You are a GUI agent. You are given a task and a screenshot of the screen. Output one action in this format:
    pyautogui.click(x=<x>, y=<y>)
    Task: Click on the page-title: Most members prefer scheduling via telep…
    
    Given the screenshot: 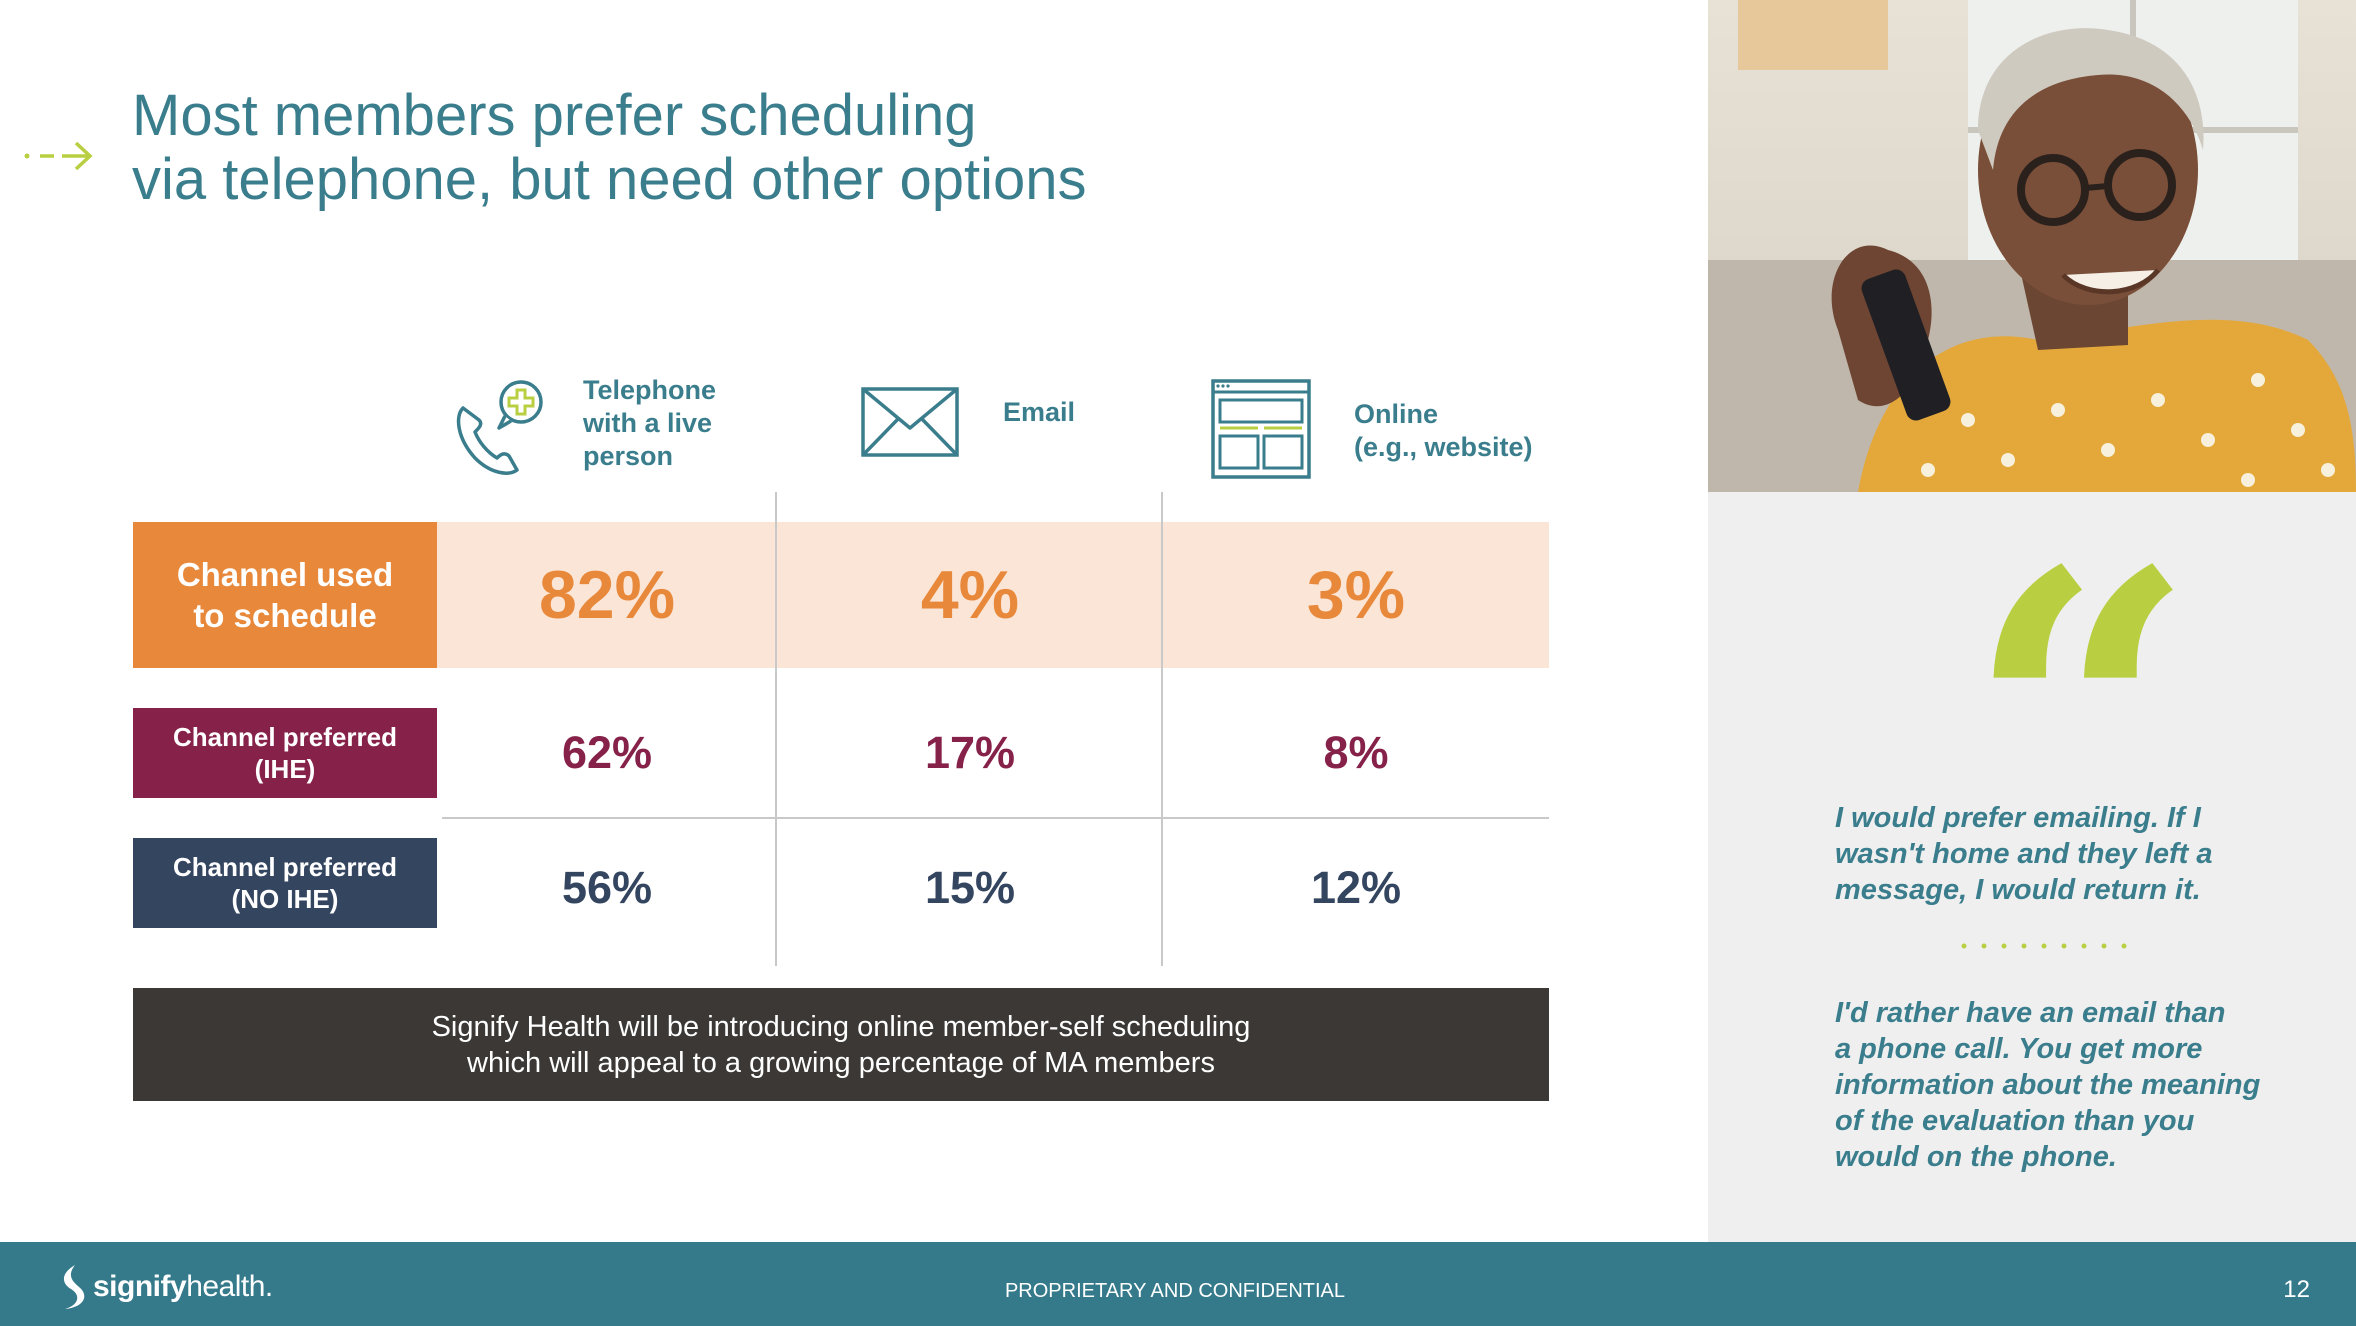 What is the action you would take?
    pyautogui.click(x=609, y=147)
    